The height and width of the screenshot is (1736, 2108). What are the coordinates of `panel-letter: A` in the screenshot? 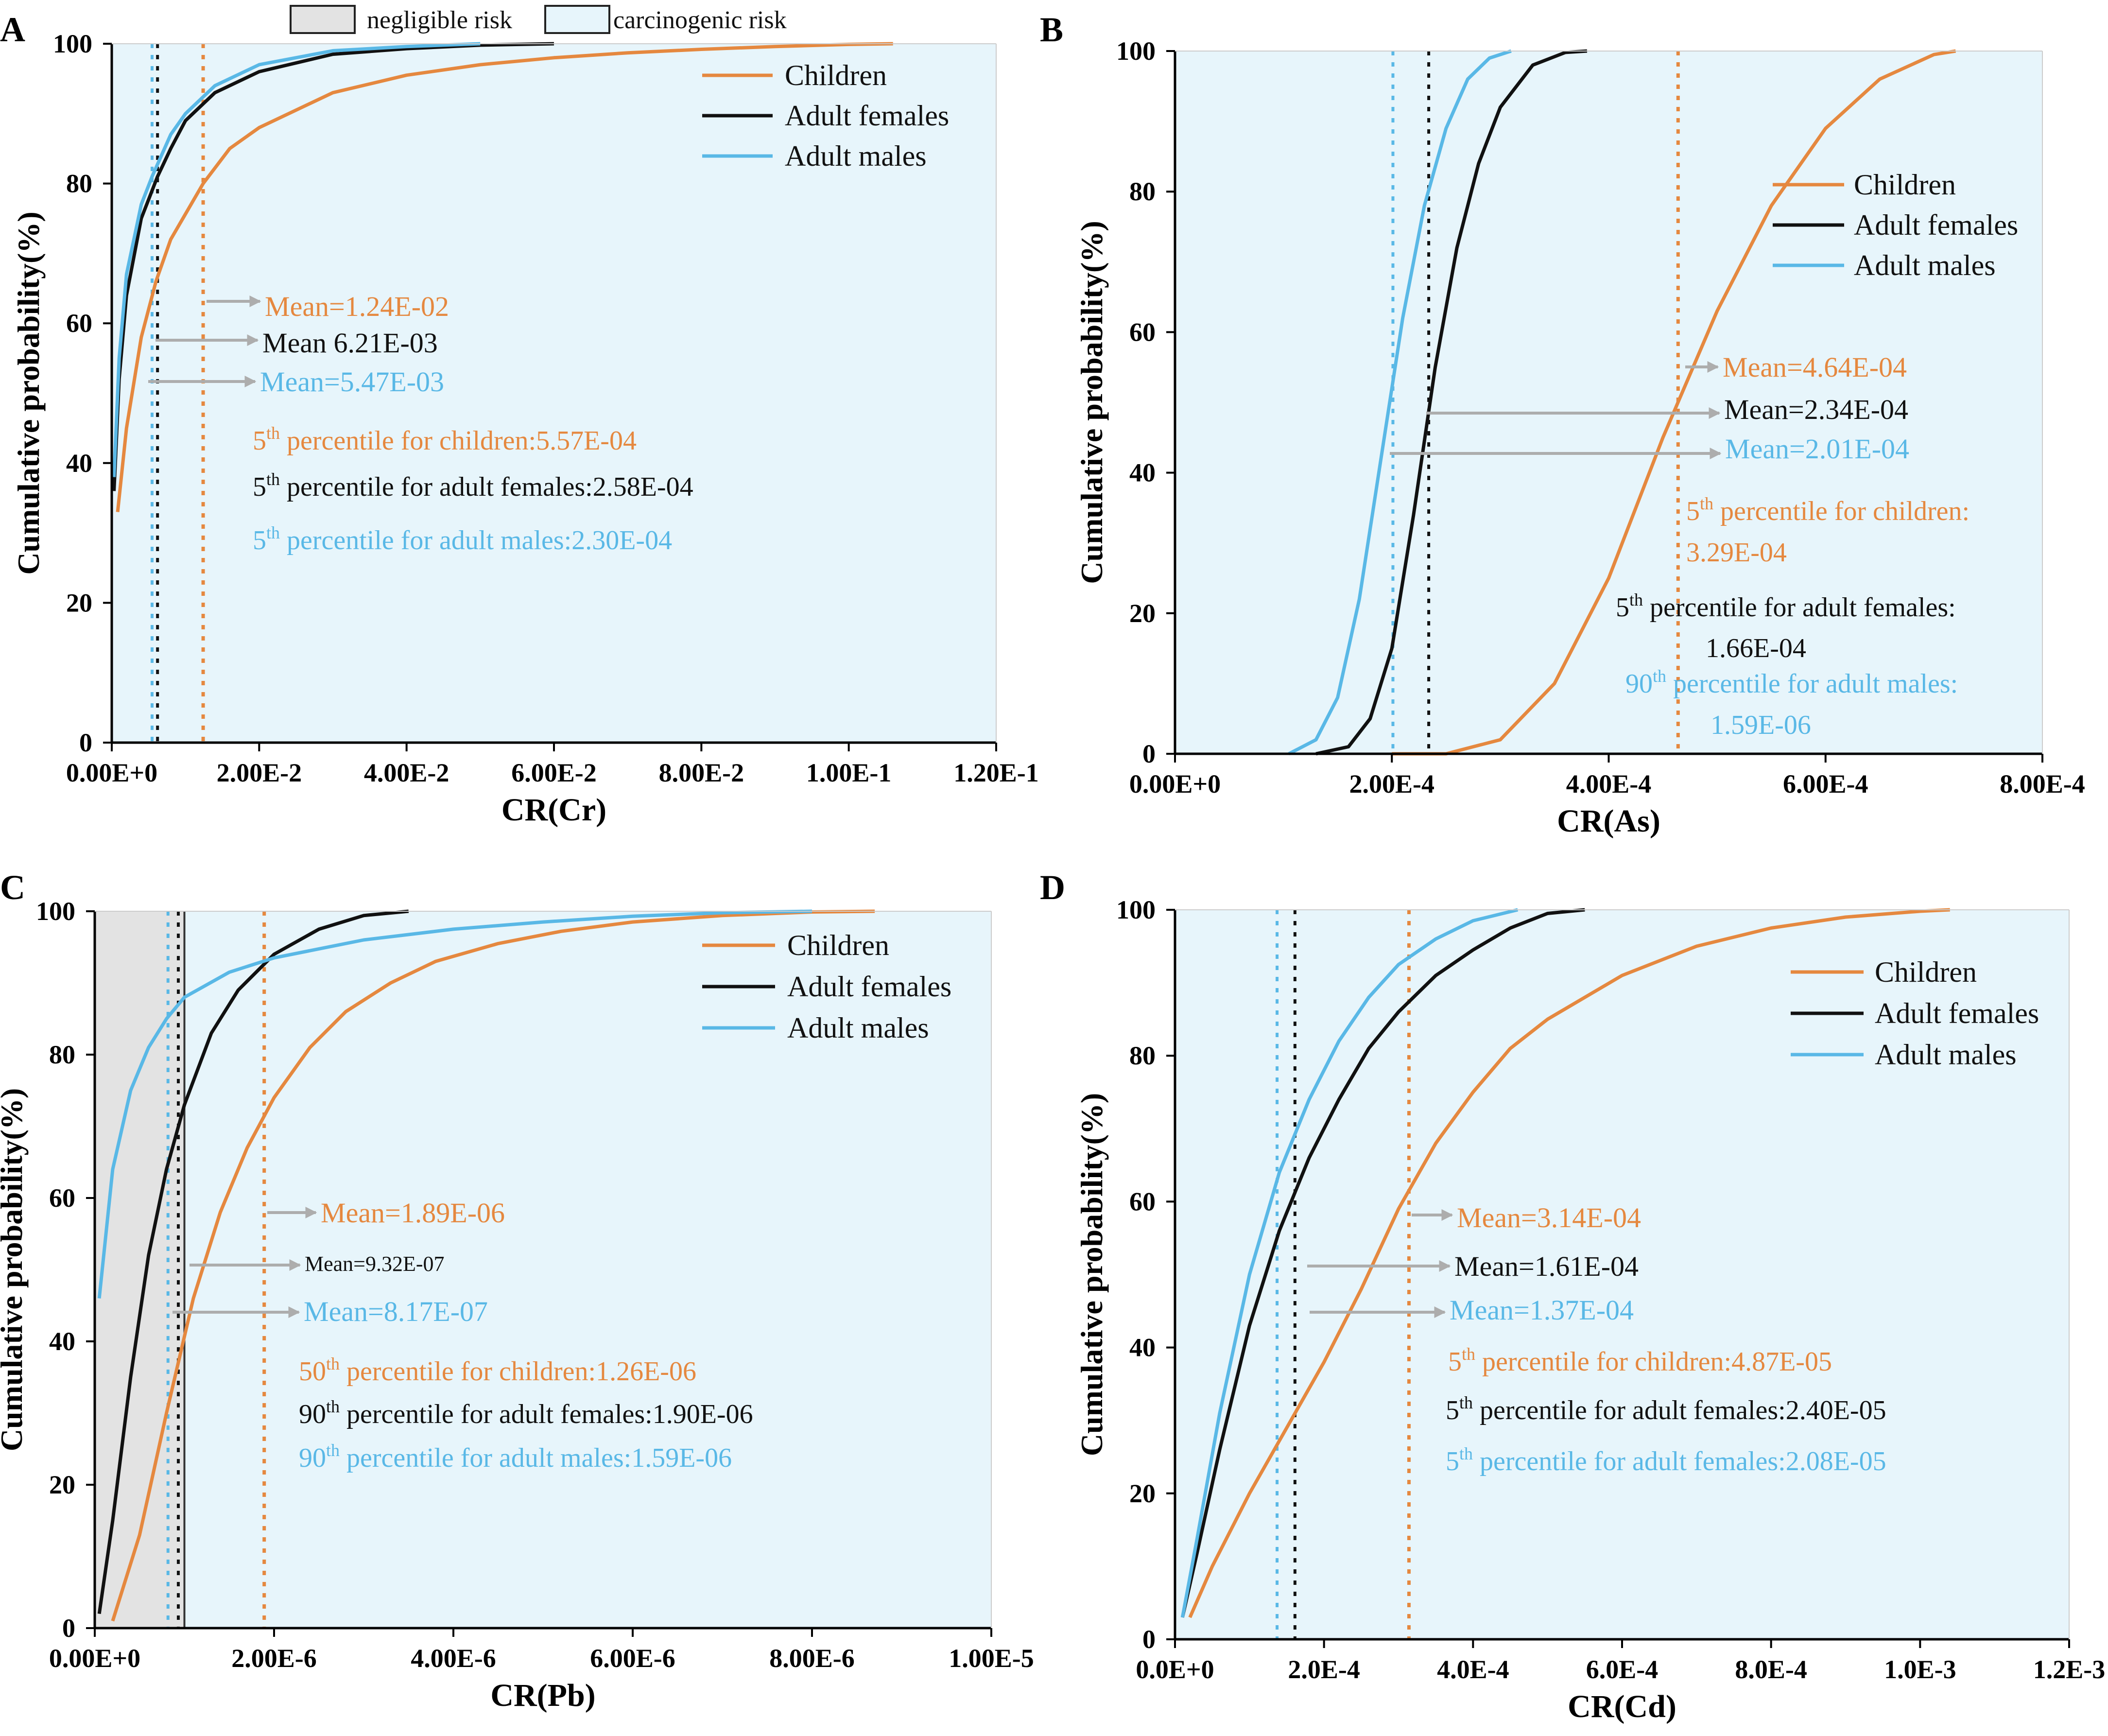 It's located at (13, 29).